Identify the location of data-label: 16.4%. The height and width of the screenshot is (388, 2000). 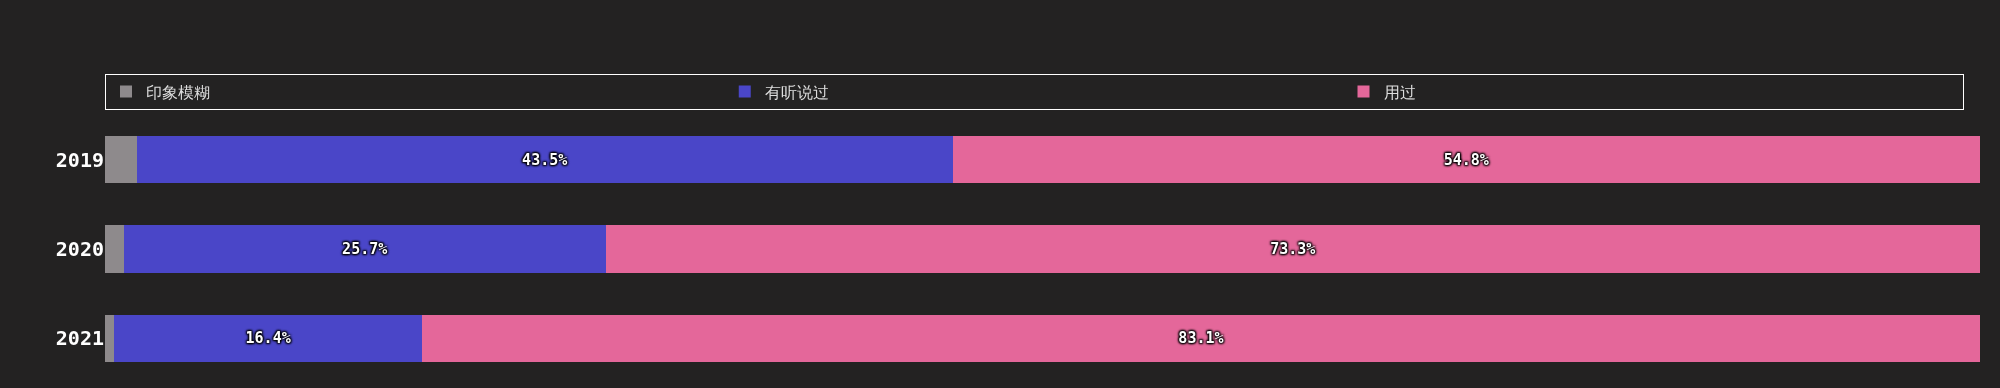
(268, 338).